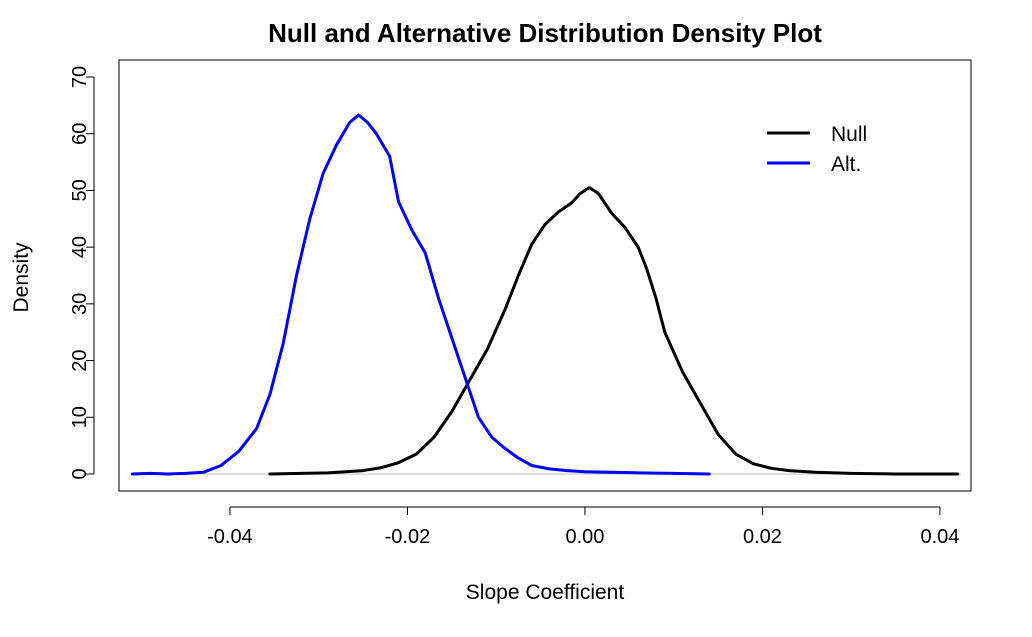 The width and height of the screenshot is (1032, 637). I want to click on y-axis: 0 10 20 30 40 50 60 70, so click(82, 273).